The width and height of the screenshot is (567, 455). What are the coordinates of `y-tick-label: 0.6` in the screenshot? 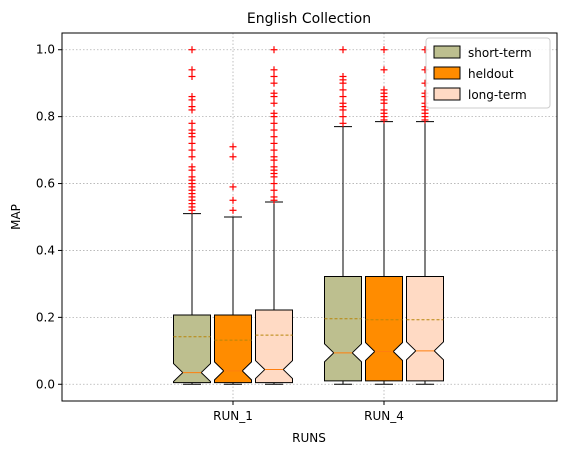 It's located at (45, 184).